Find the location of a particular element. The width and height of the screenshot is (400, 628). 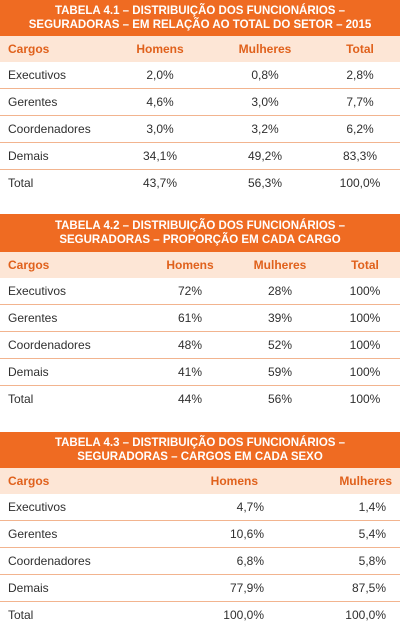

table-row: Gerentes 61% 39% 100% is located at coordinates (200, 318).